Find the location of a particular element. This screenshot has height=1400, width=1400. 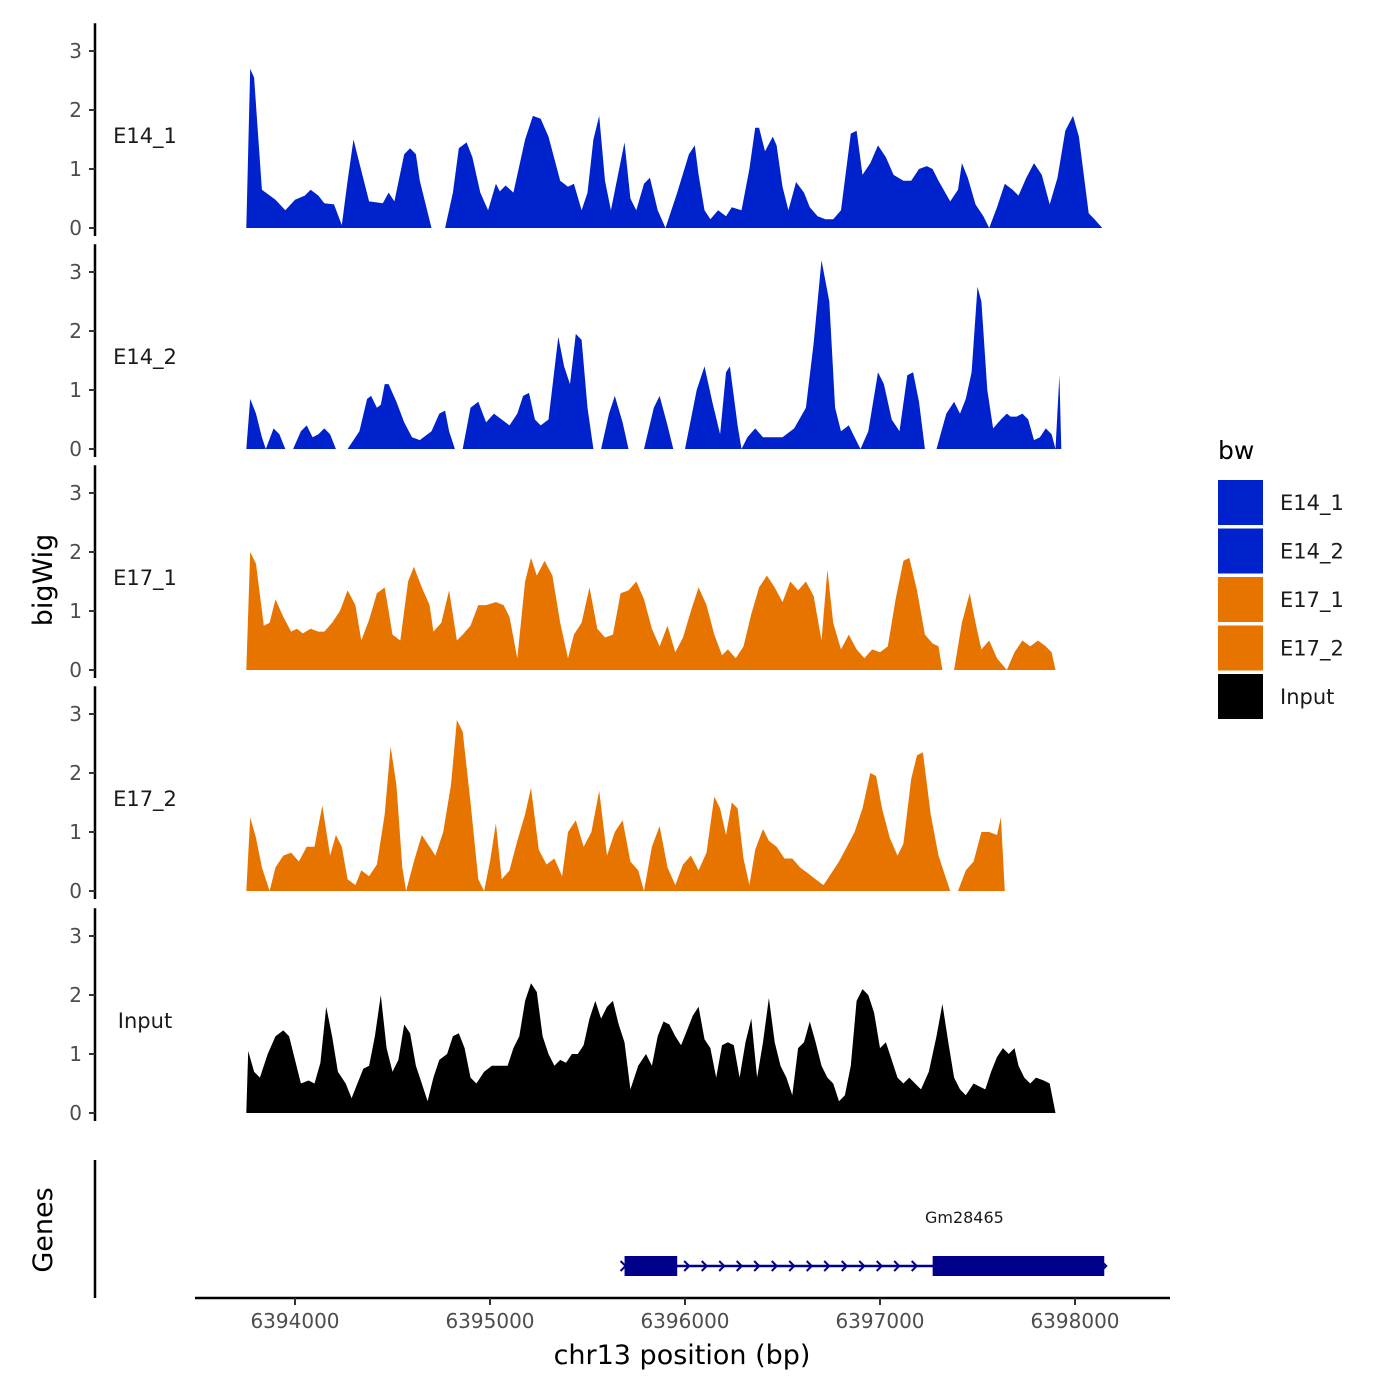

x-tick-label: 6398000 is located at coordinates (1074, 1321).